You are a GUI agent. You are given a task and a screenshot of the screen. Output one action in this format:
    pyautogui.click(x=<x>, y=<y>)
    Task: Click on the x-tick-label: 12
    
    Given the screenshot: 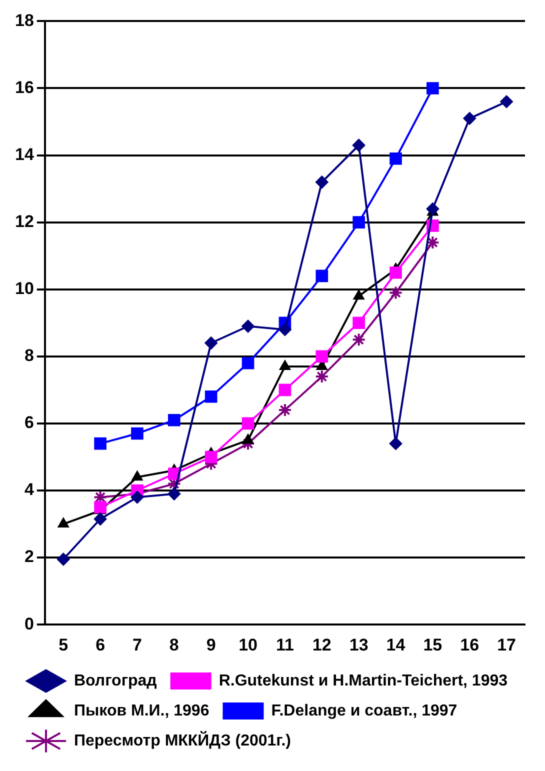 What is the action you would take?
    pyautogui.click(x=322, y=644)
    